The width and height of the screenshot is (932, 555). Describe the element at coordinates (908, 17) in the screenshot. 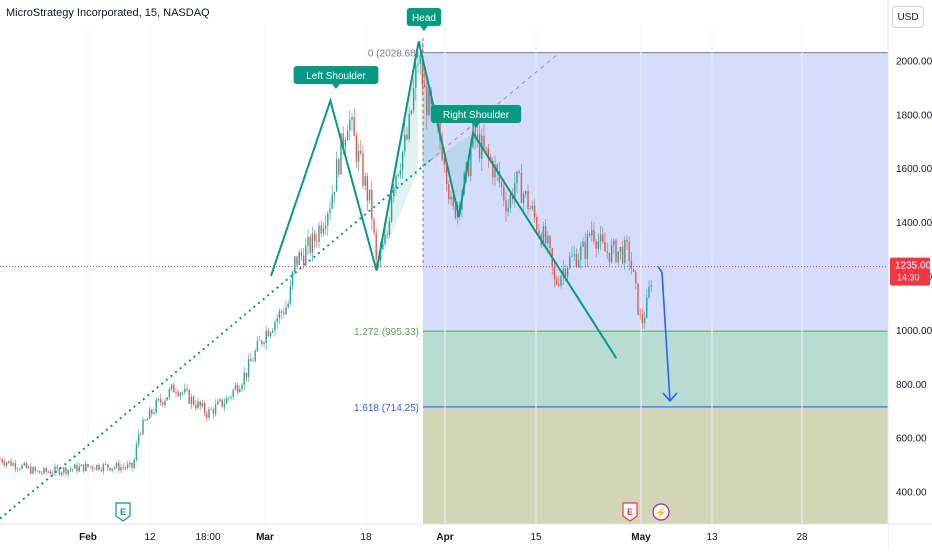

I see `currency-button: USD` at that location.